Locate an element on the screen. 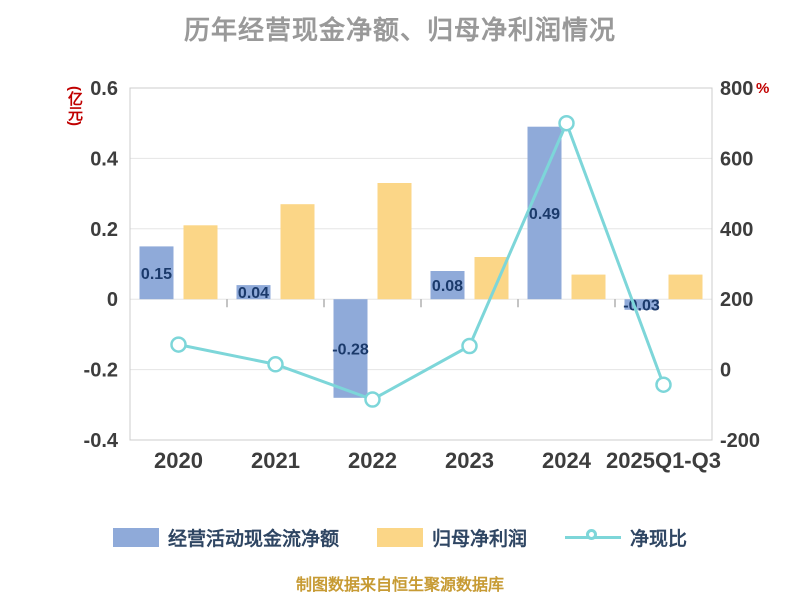  left-axis-tick-label: 0.2 is located at coordinates (104, 230).